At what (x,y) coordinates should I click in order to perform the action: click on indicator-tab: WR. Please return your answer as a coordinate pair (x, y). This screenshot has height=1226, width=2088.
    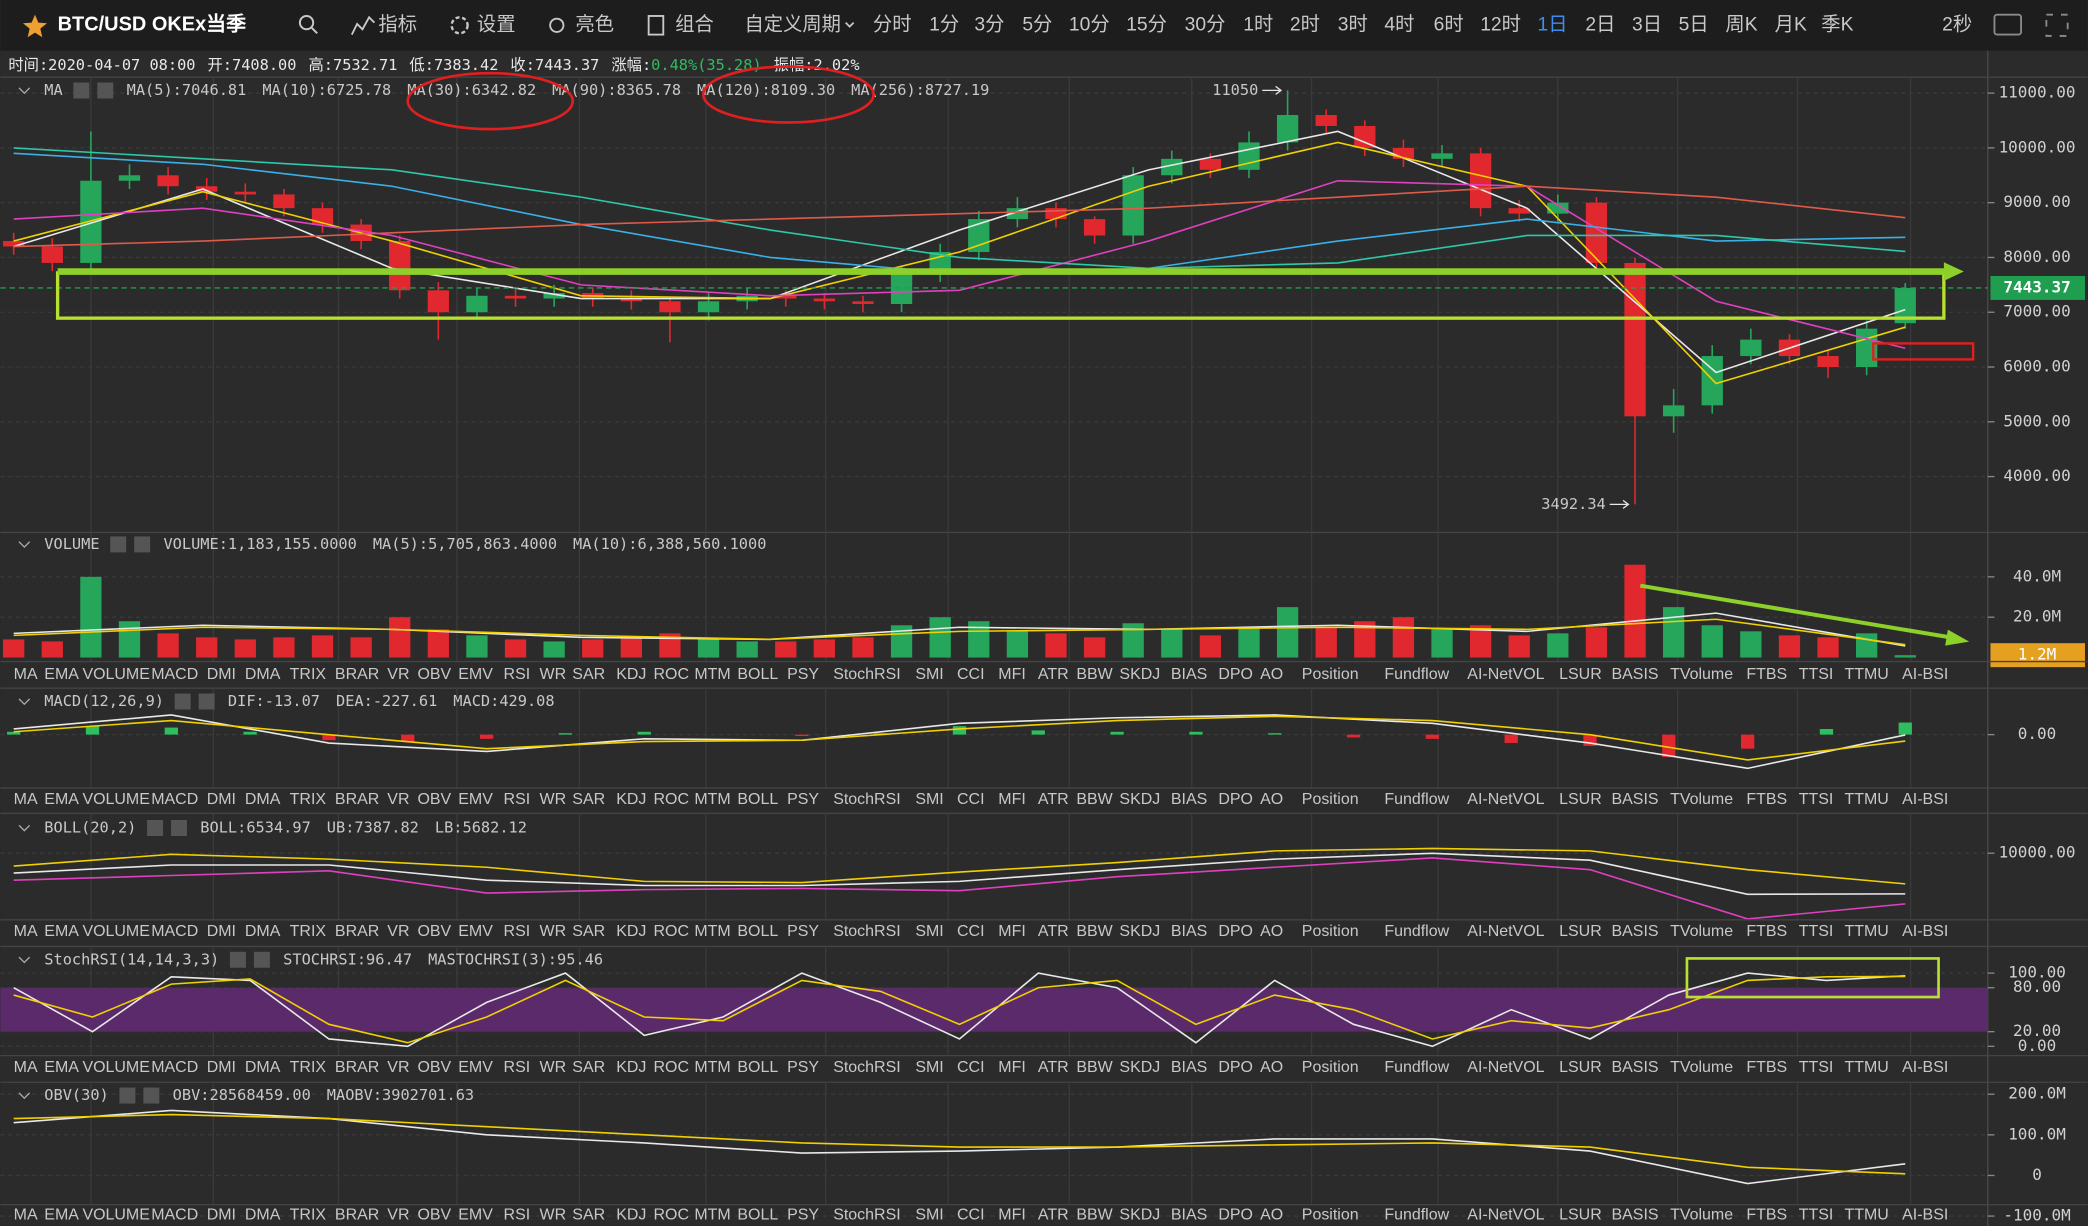
    Looking at the image, I should click on (552, 799).